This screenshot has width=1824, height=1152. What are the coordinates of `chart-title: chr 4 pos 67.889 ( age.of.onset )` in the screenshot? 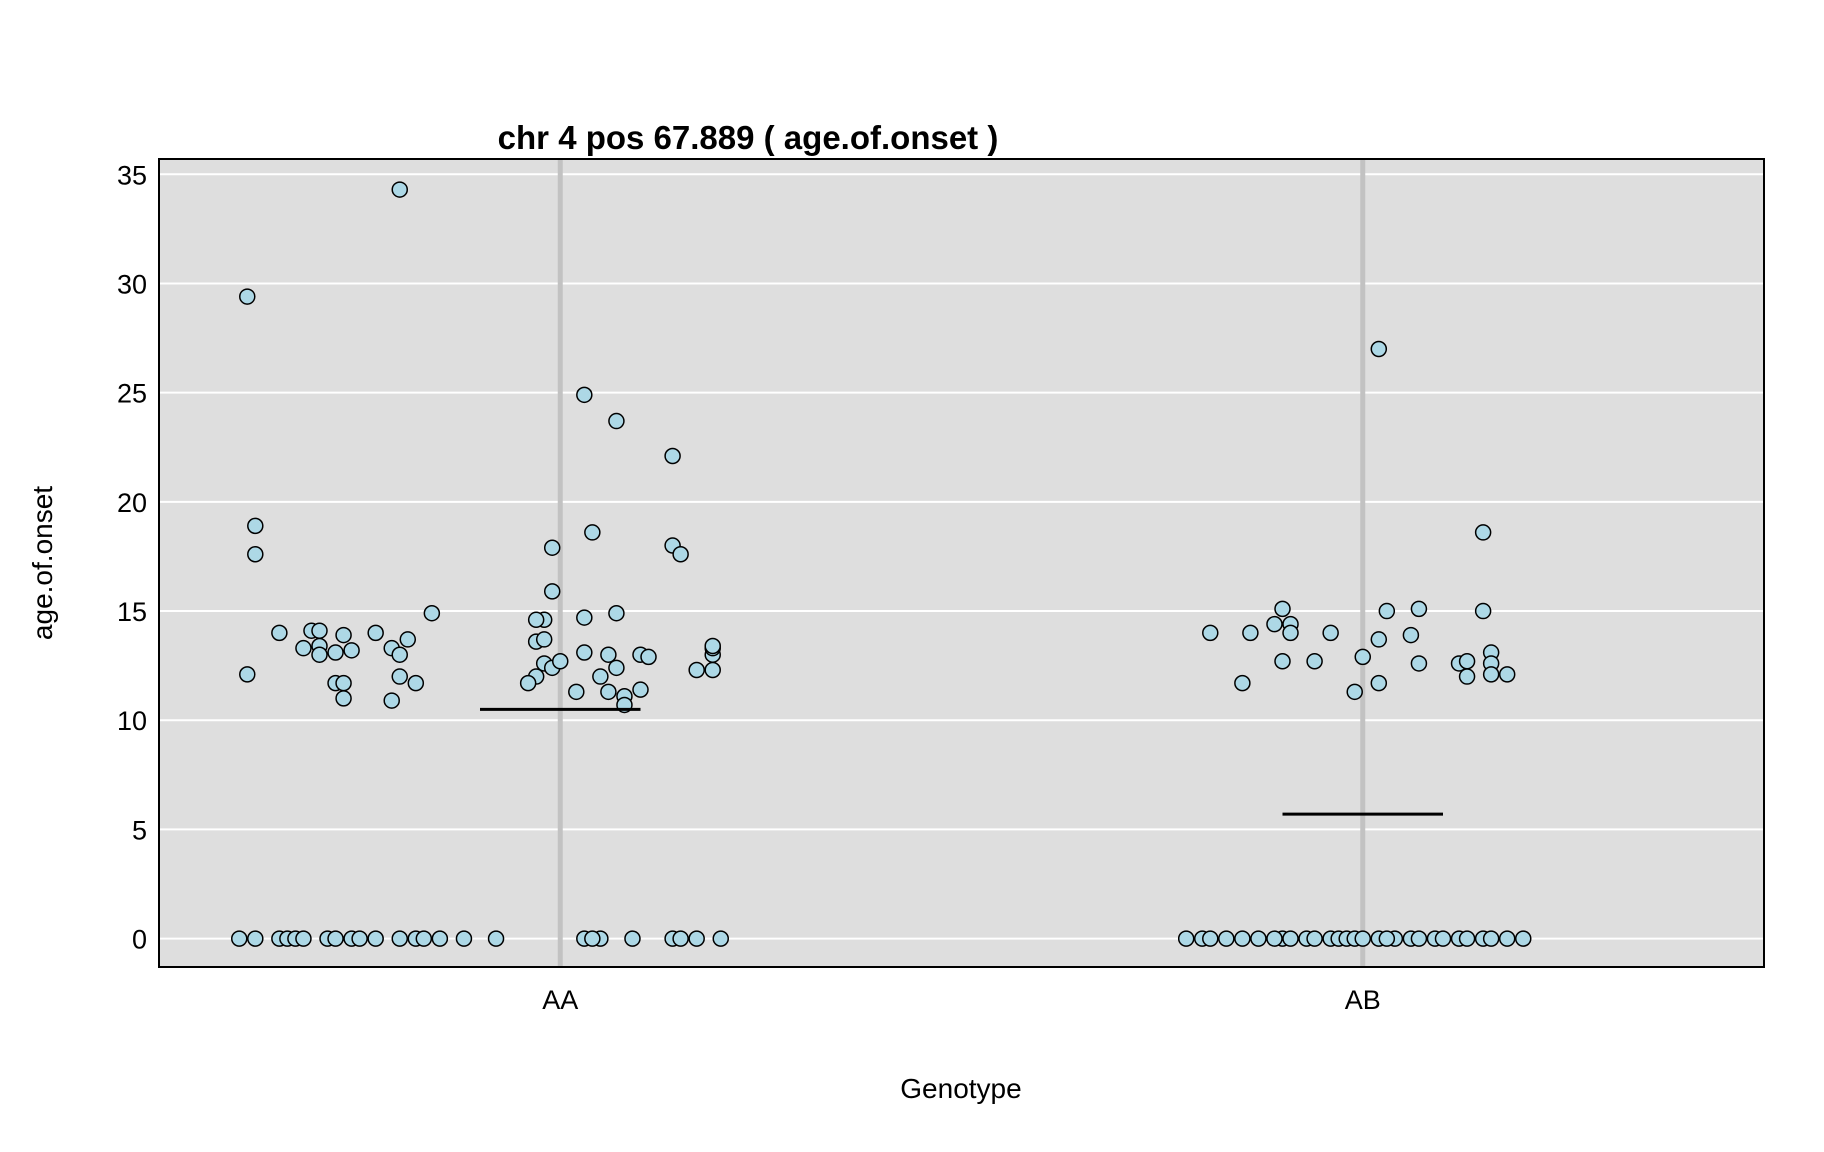 It's located at (748, 137).